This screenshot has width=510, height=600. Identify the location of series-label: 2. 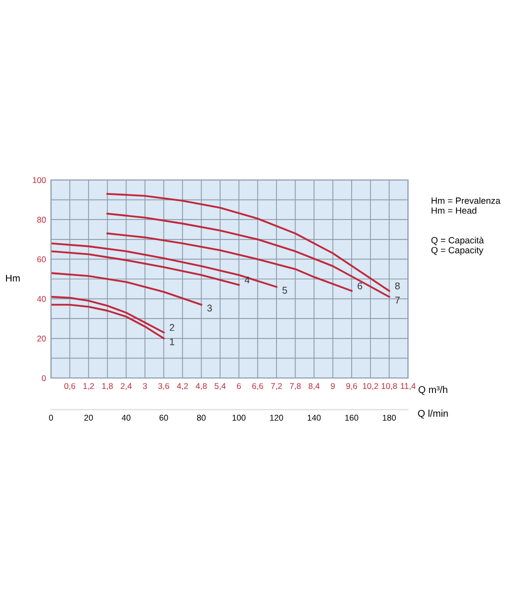
(172, 327).